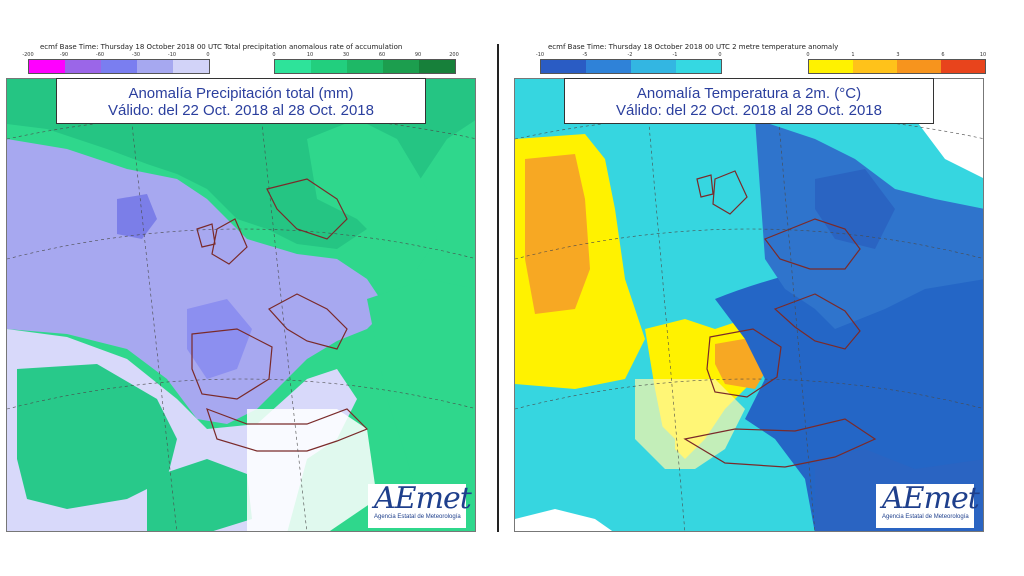 The height and width of the screenshot is (576, 1024). What do you see at coordinates (748, 110) in the screenshot?
I see `temperature-valid-dates: Válido: del 22 Oct. 2018 al 28 Oct. 2018` at bounding box center [748, 110].